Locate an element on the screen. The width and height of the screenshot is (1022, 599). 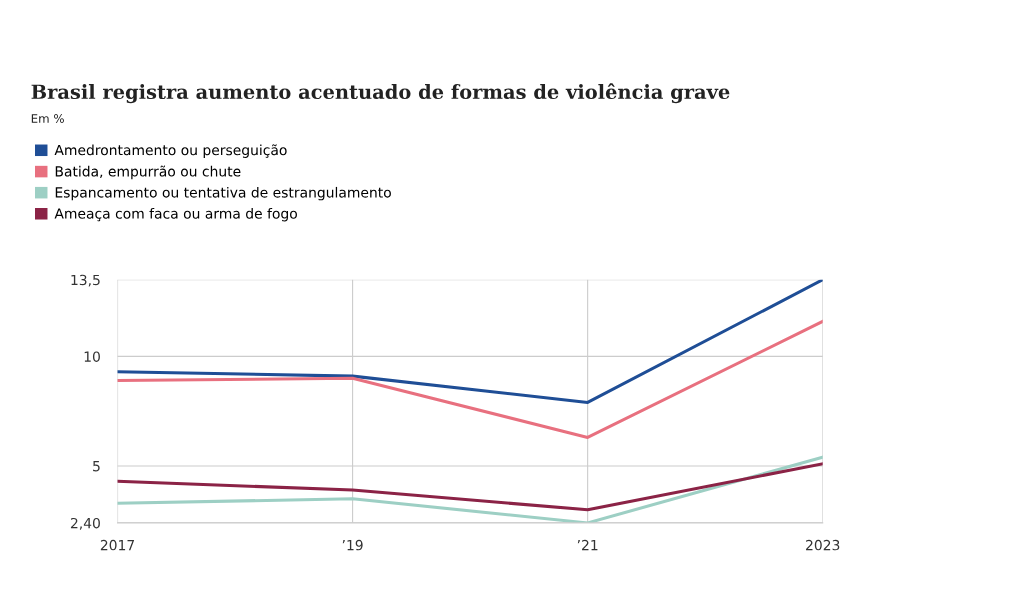
y-tick-label: 10 is located at coordinates (92, 356).